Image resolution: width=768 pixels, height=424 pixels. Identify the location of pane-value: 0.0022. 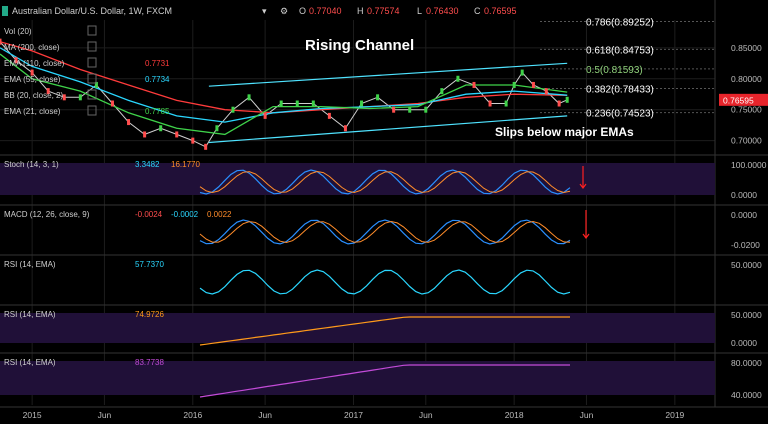
(219, 214).